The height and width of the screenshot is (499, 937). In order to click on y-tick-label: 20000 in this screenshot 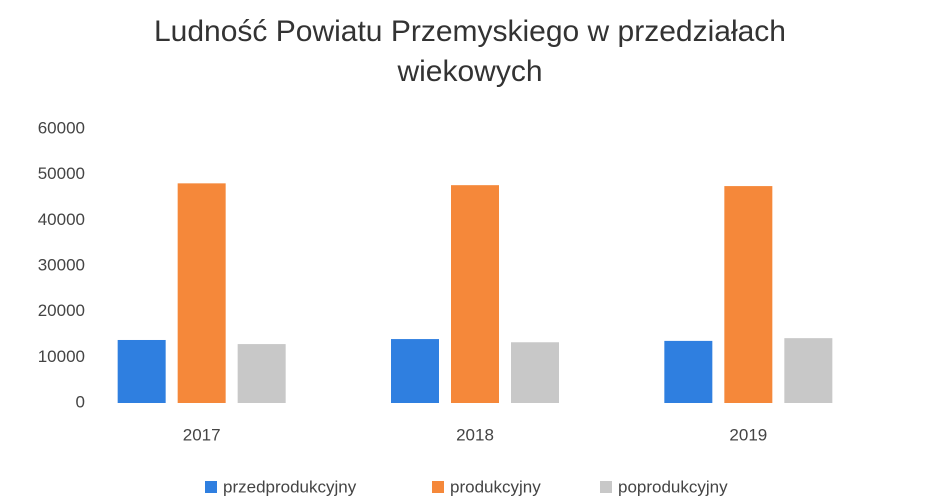, I will do `click(61, 310)`.